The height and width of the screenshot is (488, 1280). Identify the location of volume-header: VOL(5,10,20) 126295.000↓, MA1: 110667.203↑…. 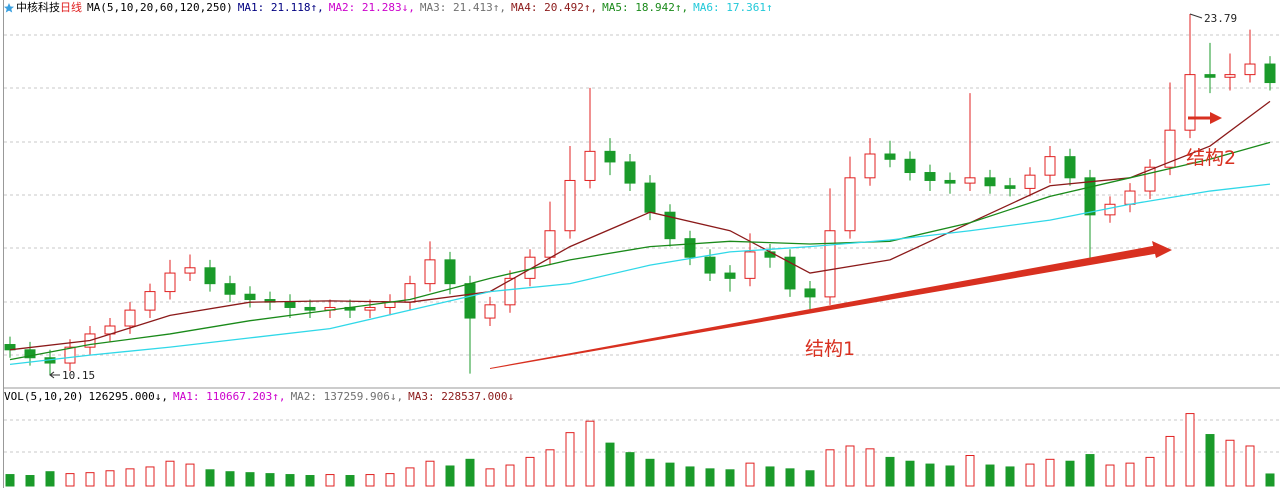
(259, 396).